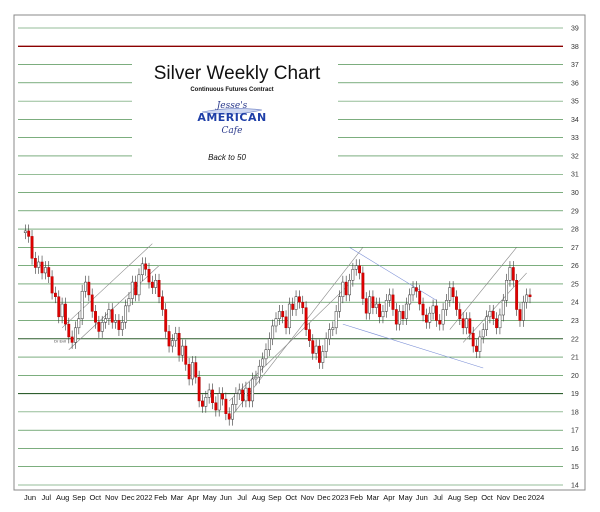 The height and width of the screenshot is (512, 600). Describe the element at coordinates (231, 90) in the screenshot. I see `chart-subtitle: Continuous Futures Contract` at that location.